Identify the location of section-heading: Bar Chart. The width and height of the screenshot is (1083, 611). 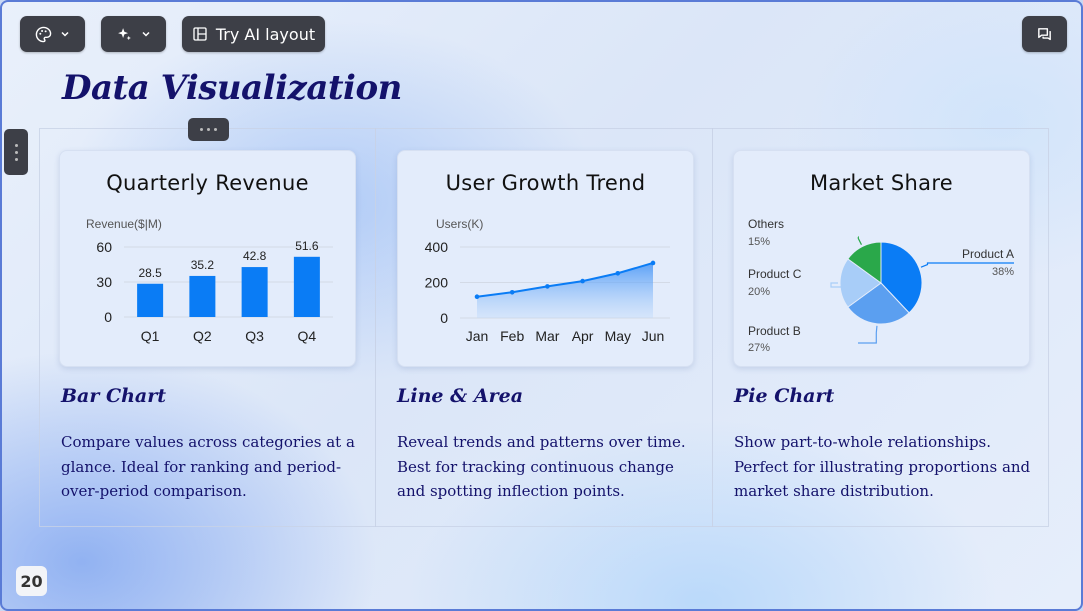
(114, 396).